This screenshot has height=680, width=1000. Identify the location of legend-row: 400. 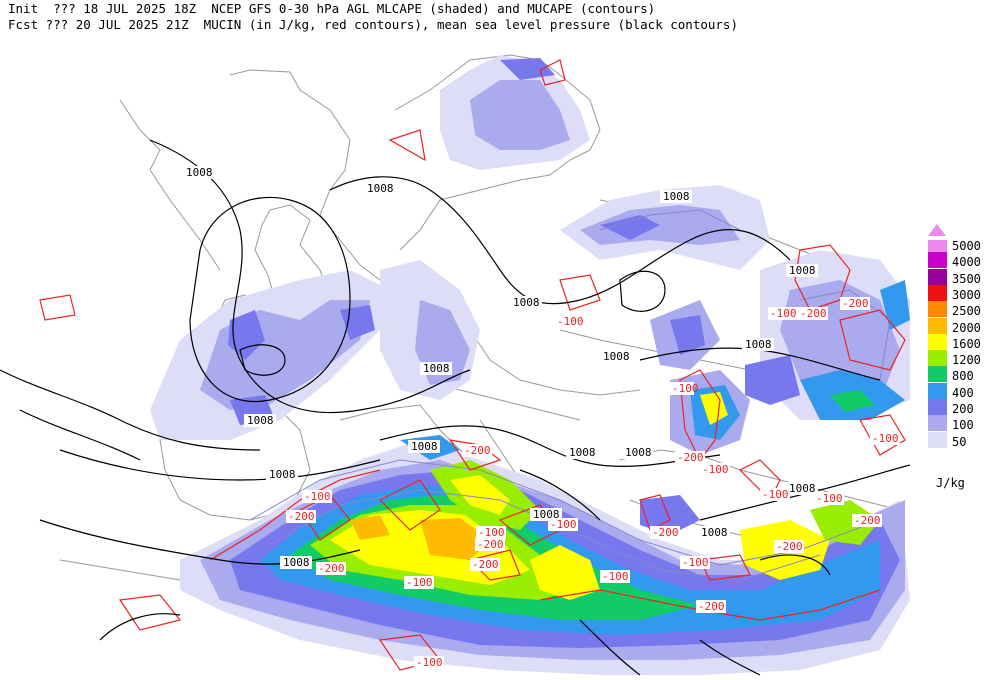
(963, 391).